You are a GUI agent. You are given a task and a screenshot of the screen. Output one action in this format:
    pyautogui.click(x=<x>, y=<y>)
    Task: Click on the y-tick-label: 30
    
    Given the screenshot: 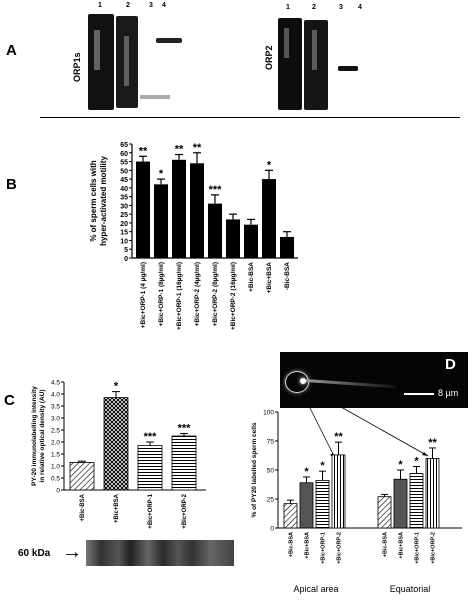 What is the action you would take?
    pyautogui.click(x=124, y=206)
    